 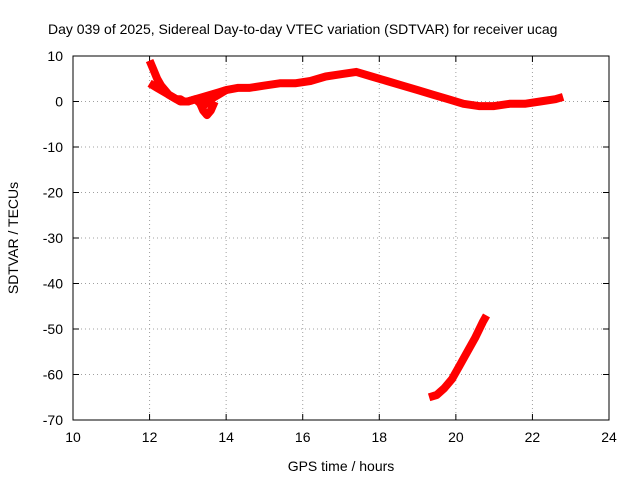 What do you see at coordinates (207, 109) in the screenshot?
I see `series-line-dip` at bounding box center [207, 109].